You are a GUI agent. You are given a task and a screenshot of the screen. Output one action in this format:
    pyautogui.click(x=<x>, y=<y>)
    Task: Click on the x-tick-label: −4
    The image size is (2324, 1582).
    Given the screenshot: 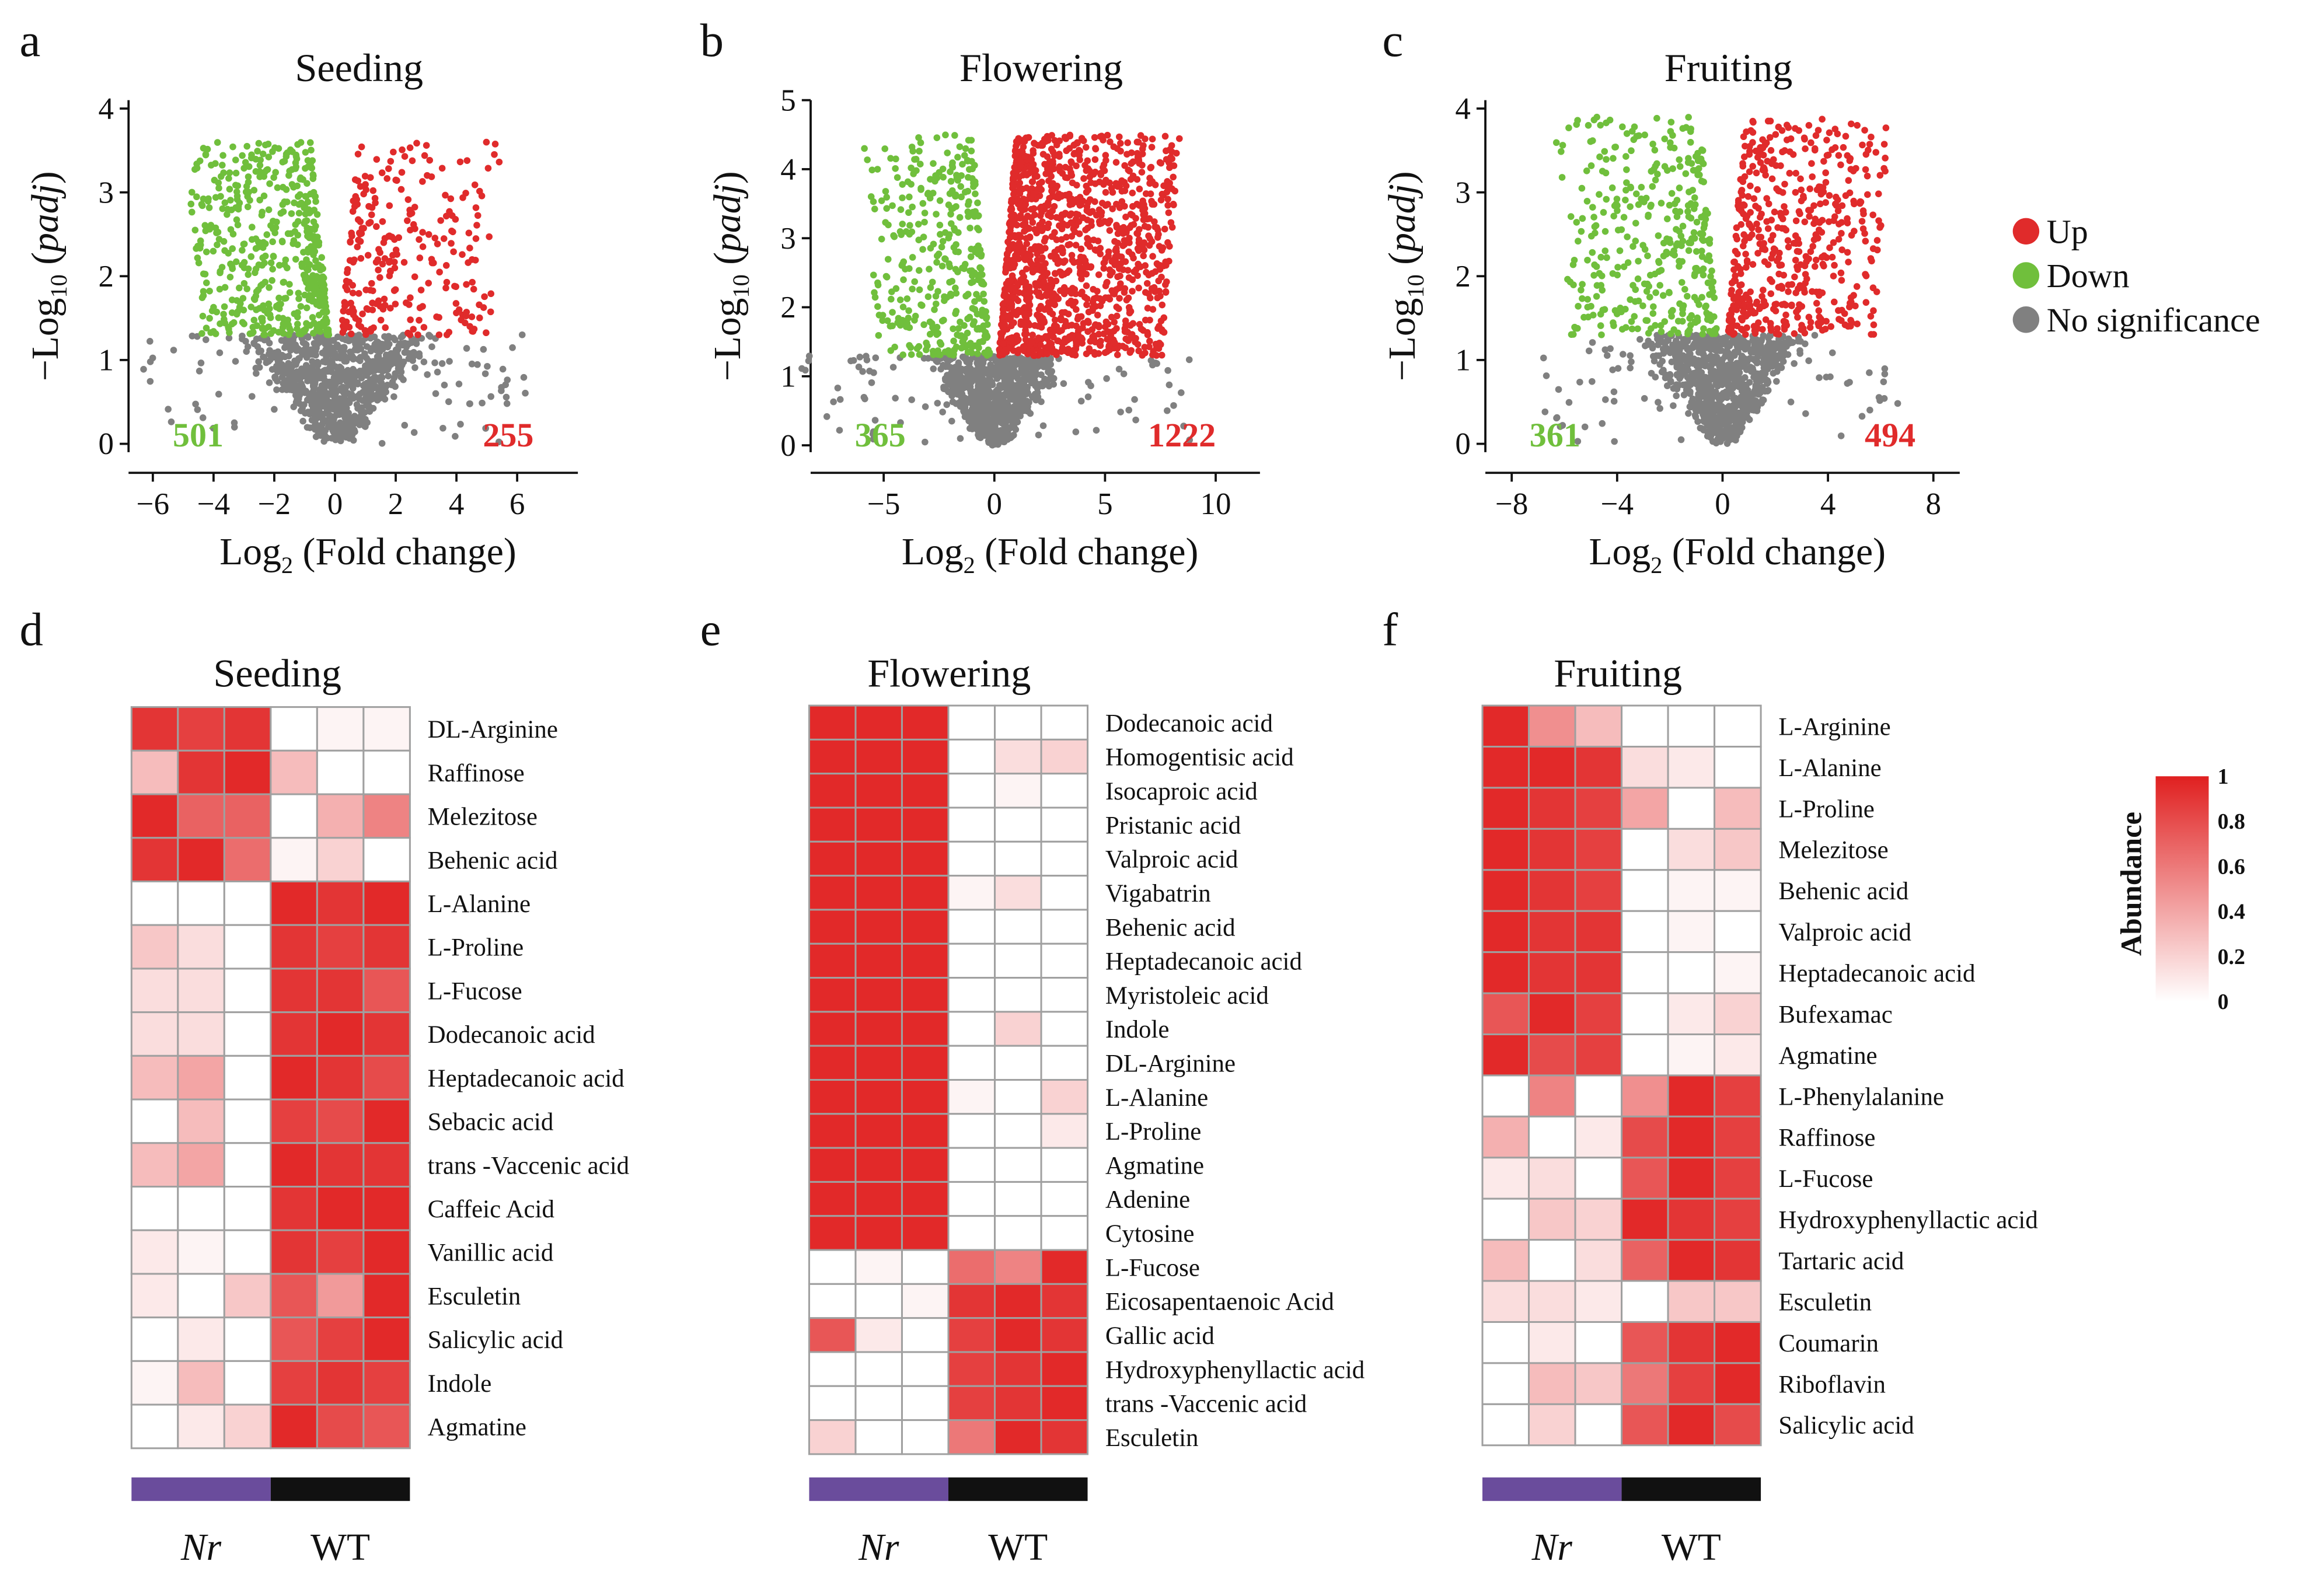 What is the action you would take?
    pyautogui.click(x=214, y=504)
    